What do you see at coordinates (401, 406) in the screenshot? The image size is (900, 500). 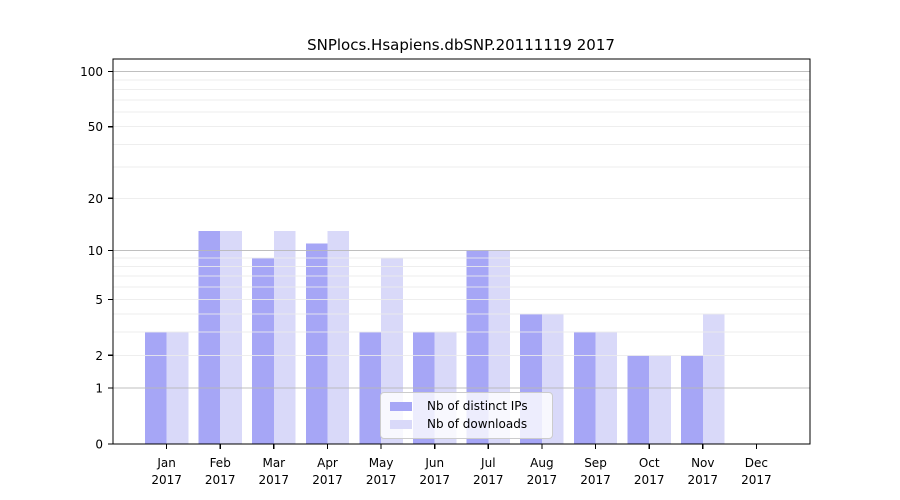 I see `legend-swatch-distinct-ips-icon` at bounding box center [401, 406].